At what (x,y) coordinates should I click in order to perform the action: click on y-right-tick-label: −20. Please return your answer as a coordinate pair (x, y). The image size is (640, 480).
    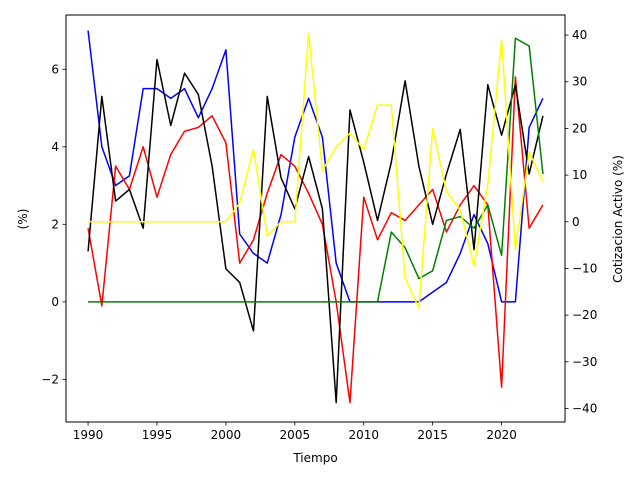
    Looking at the image, I should click on (584, 315).